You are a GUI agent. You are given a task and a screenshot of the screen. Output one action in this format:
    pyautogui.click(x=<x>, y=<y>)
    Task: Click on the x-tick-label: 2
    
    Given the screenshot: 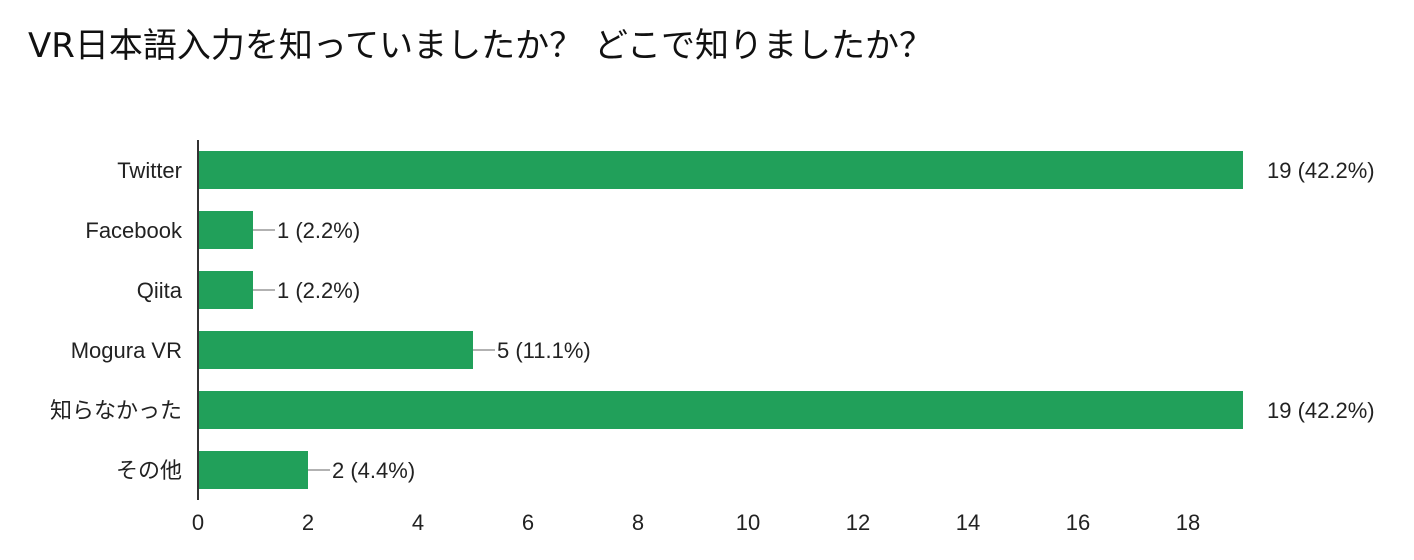 What is the action you would take?
    pyautogui.click(x=308, y=522)
    